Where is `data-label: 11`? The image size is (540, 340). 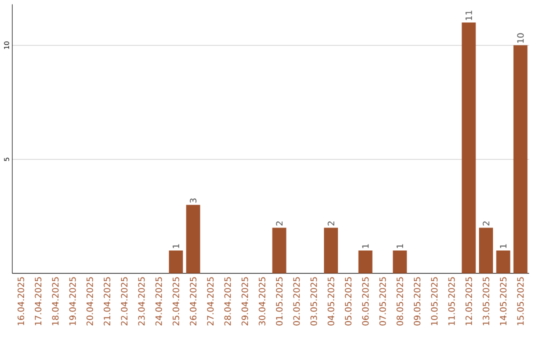
data-label: 11 is located at coordinates (469, 15).